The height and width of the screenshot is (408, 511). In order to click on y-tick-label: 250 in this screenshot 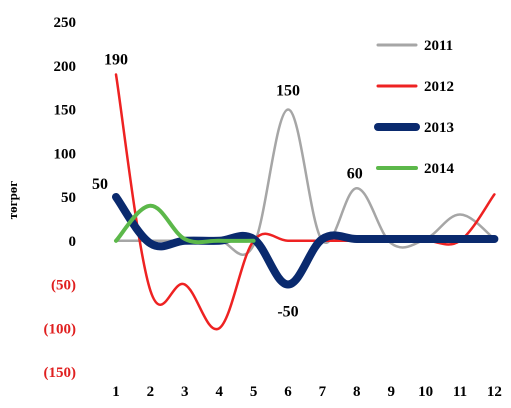, I will do `click(65, 23)`.